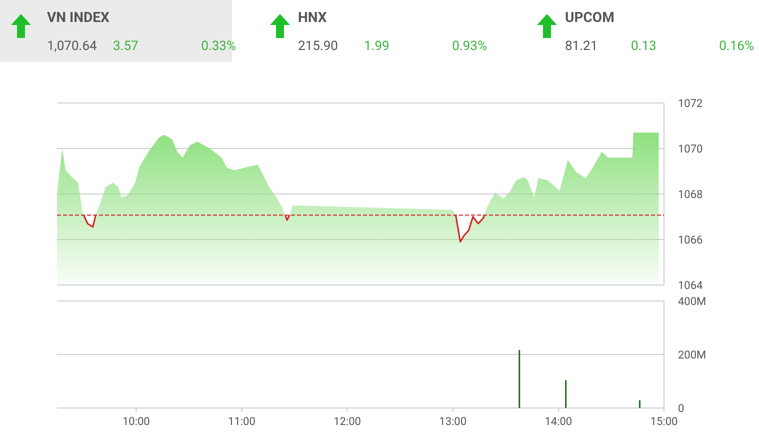  Describe the element at coordinates (589, 18) in the screenshot. I see `text: UPCOM` at that location.